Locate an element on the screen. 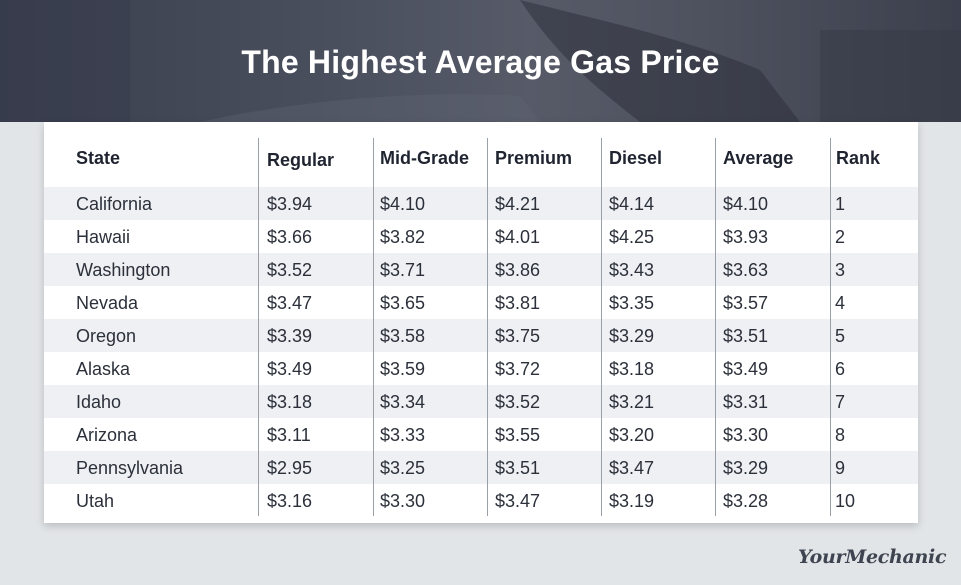  column-header-state: State is located at coordinates (98, 158).